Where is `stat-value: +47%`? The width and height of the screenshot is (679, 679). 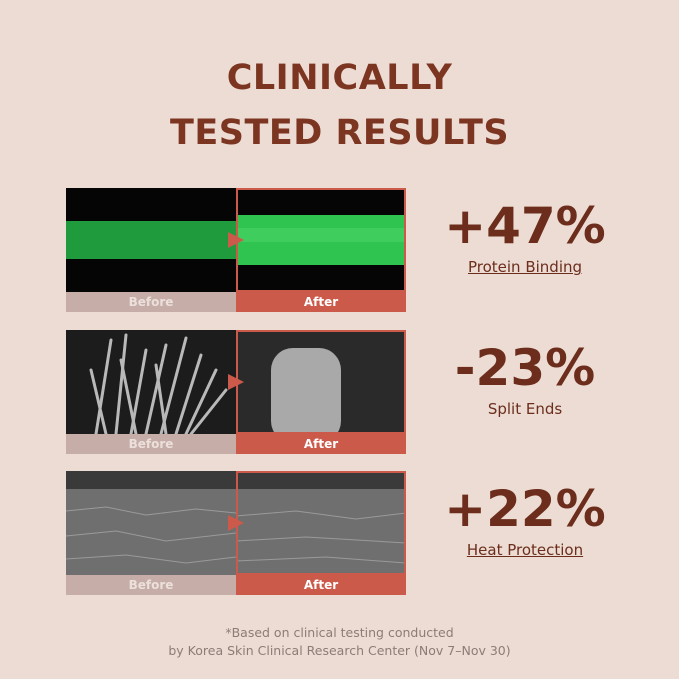 stat-value: +47% is located at coordinates (525, 226).